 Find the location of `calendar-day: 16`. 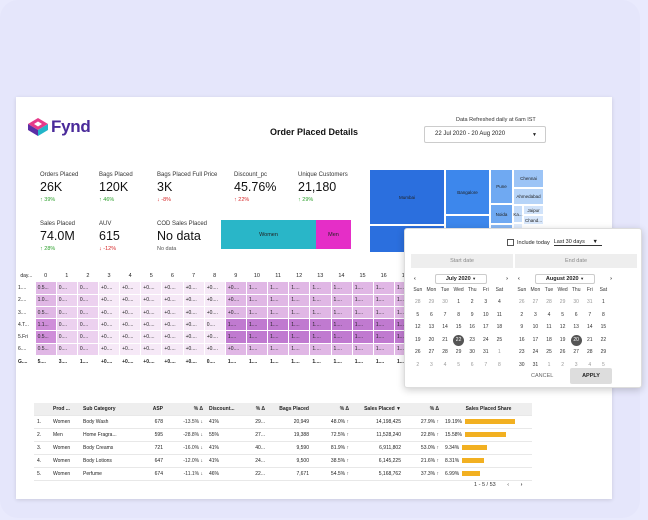

calendar-day: 16 is located at coordinates (472, 327).